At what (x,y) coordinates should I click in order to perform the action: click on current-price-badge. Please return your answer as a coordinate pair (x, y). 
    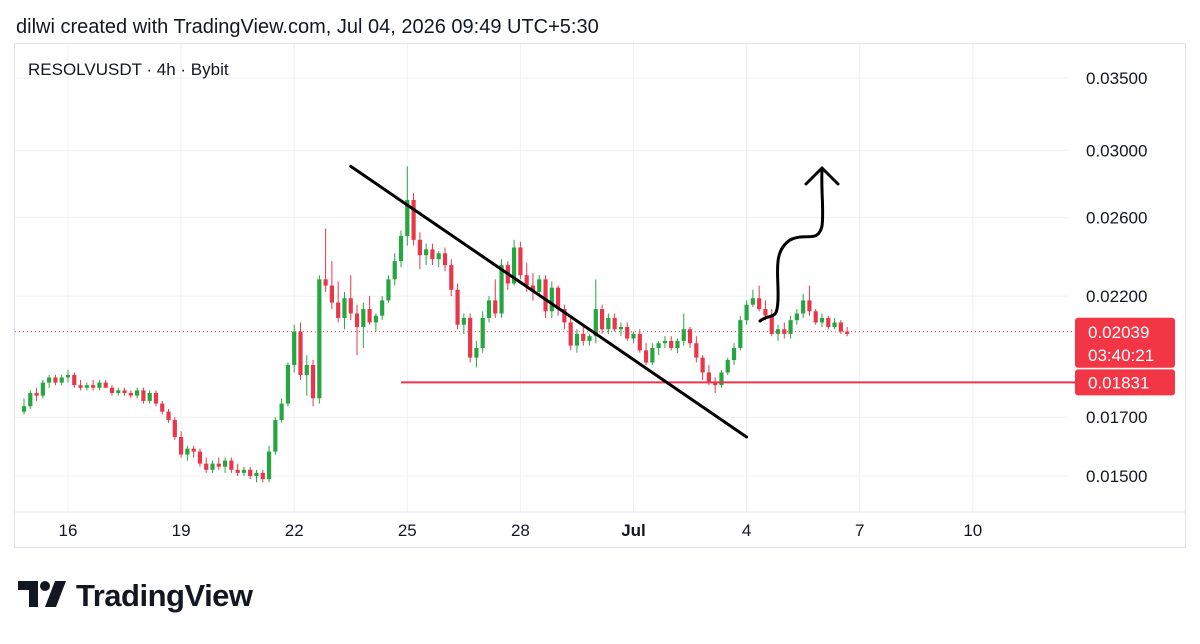
    Looking at the image, I should click on (1125, 342).